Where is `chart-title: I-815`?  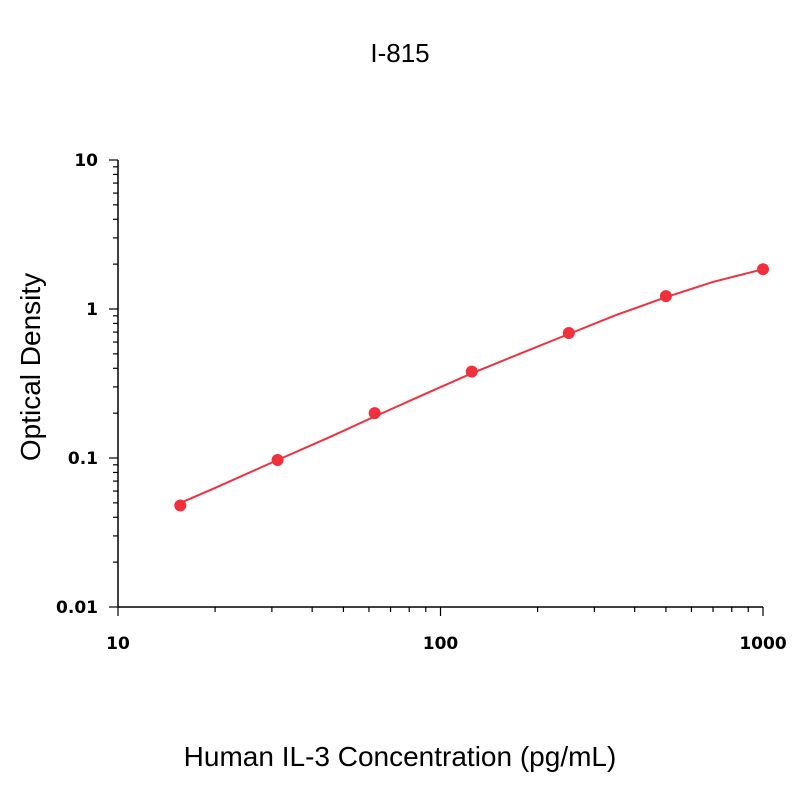 chart-title: I-815 is located at coordinates (399, 53).